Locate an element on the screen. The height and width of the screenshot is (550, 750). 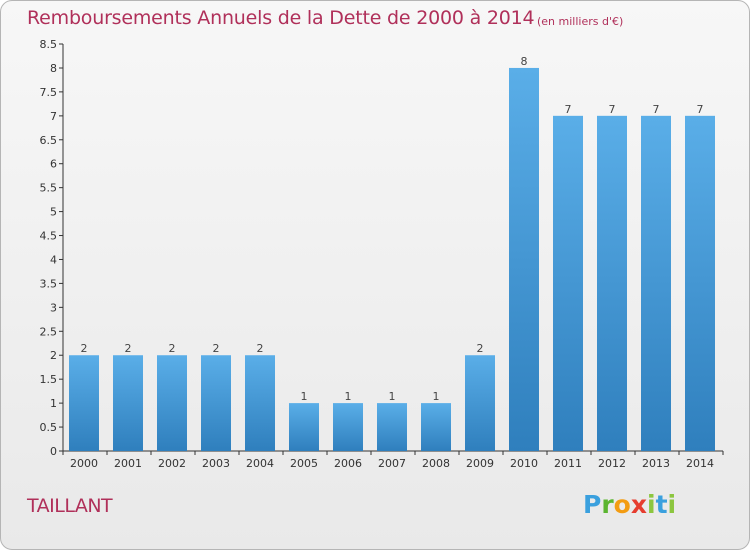
x-tick-label: 2010 is located at coordinates (524, 463).